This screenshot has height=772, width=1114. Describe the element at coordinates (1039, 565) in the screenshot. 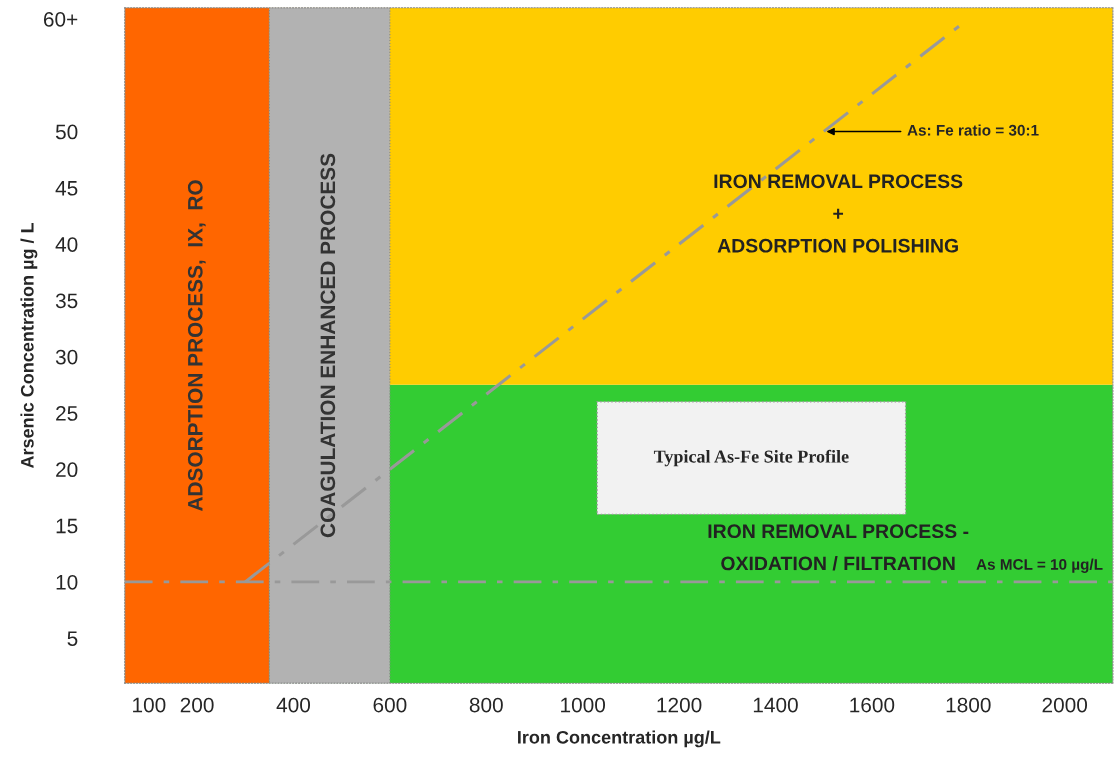

I see `ref-line-label: As MCL = 10 µg/L` at that location.